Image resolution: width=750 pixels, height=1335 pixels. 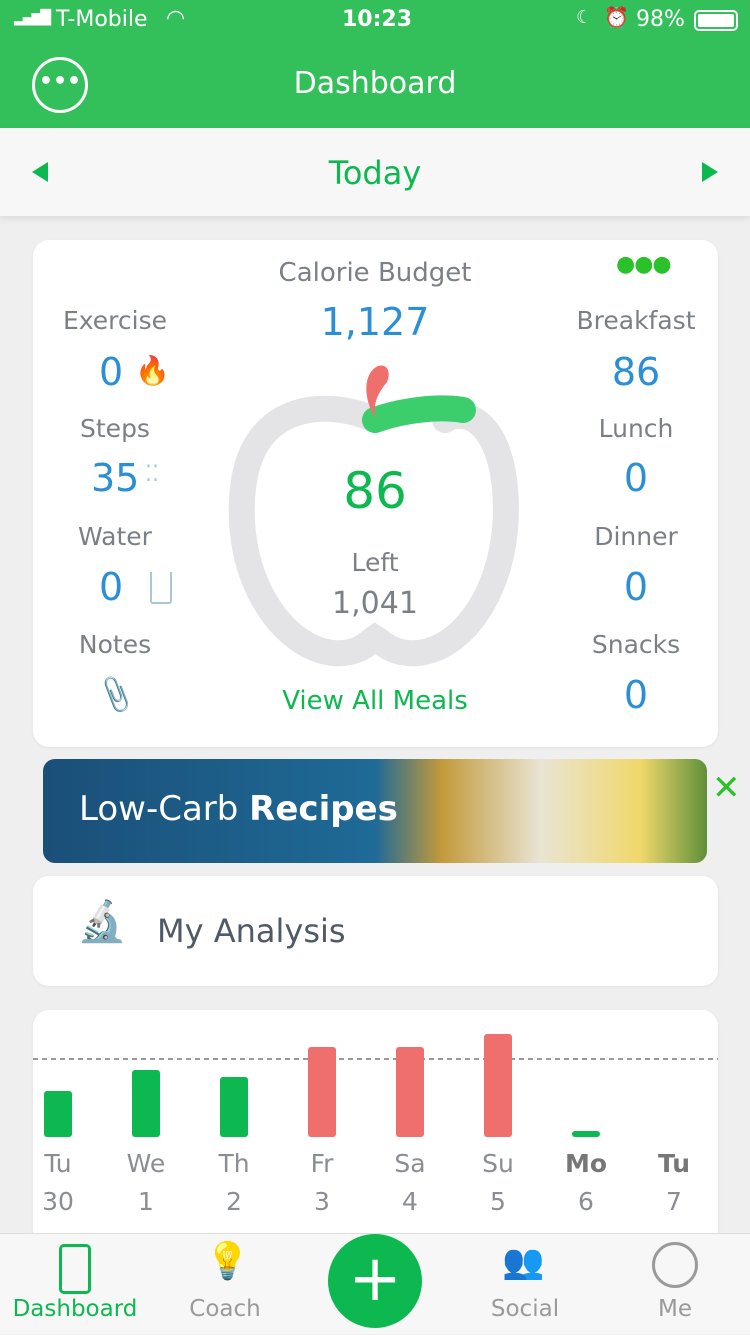 I want to click on low-carb-recipes-banner: Low-Carb Recipes, so click(x=375, y=811).